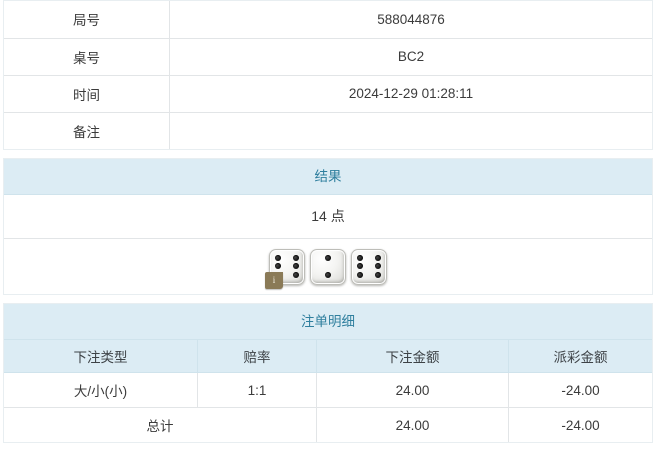  What do you see at coordinates (87, 57) in the screenshot?
I see `table-no-label: 桌号` at bounding box center [87, 57].